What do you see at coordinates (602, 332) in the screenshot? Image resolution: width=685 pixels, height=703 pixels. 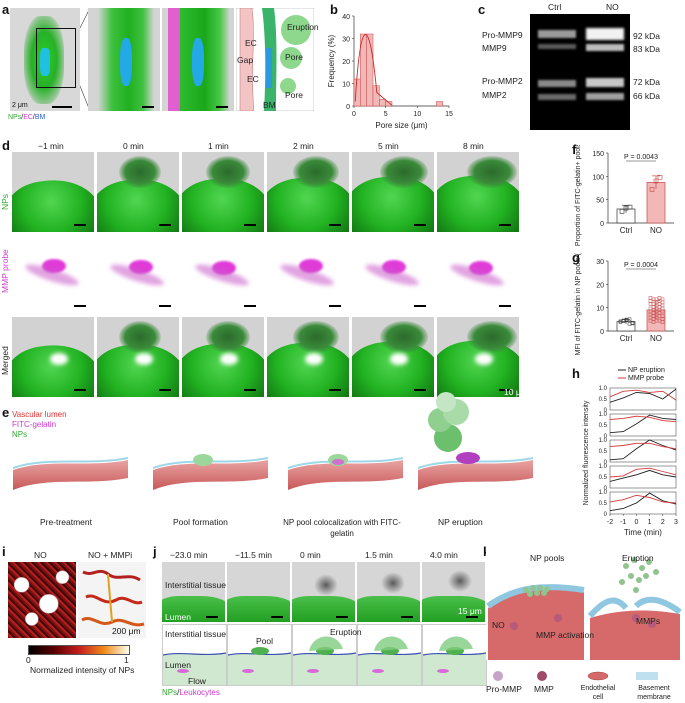 I see `chart-g-ytick: 0` at bounding box center [602, 332].